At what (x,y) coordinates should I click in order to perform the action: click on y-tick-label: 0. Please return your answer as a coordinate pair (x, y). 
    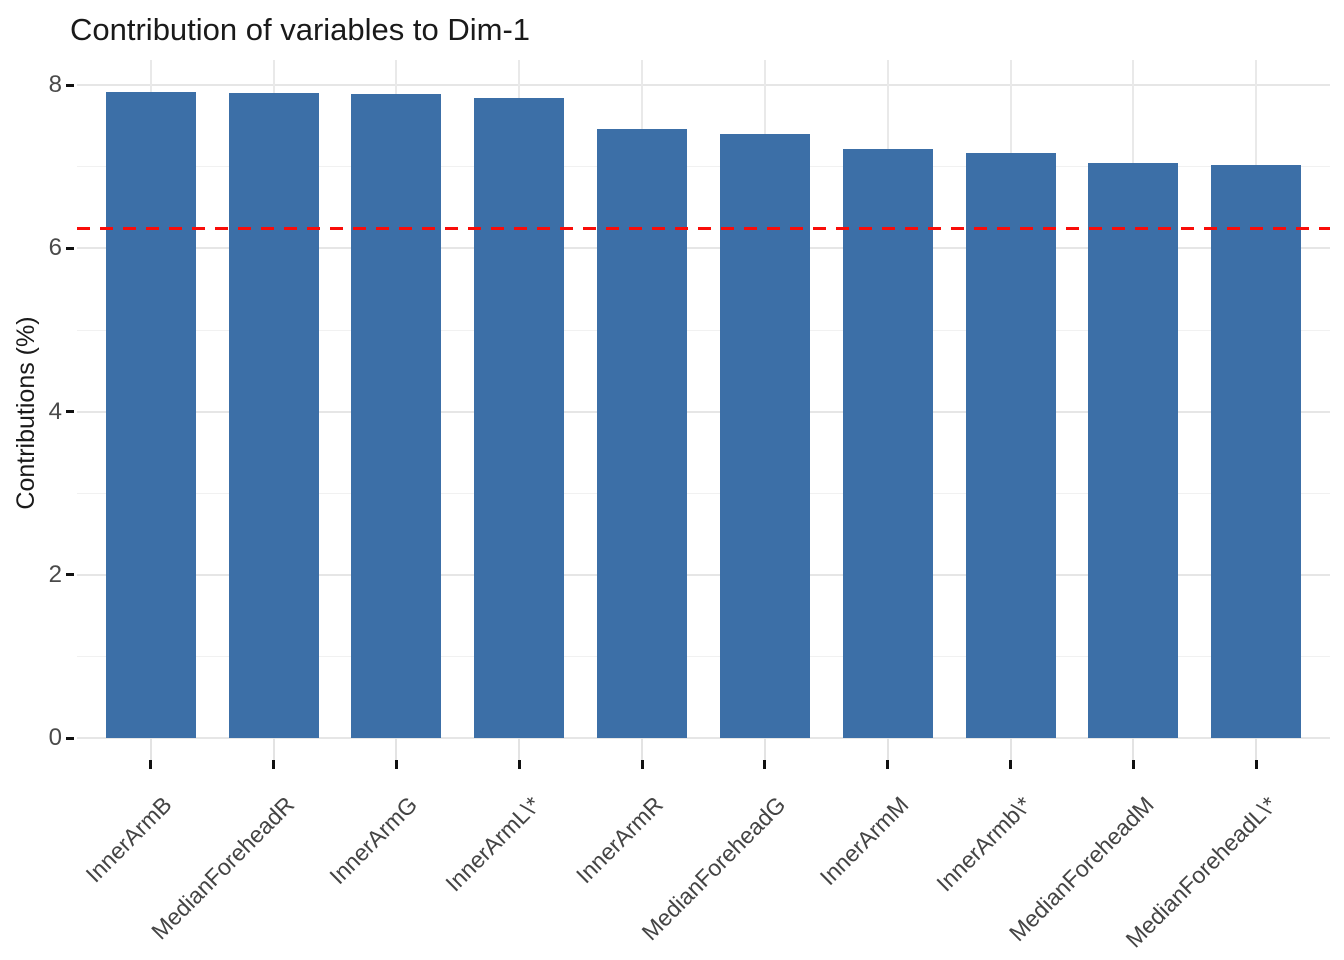
    Looking at the image, I should click on (55, 737).